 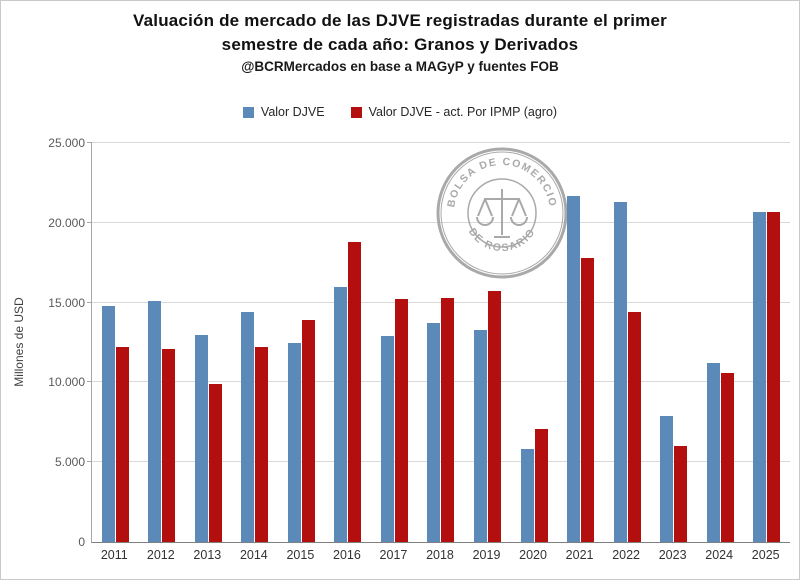 I want to click on bar-group-2012, so click(x=162, y=342).